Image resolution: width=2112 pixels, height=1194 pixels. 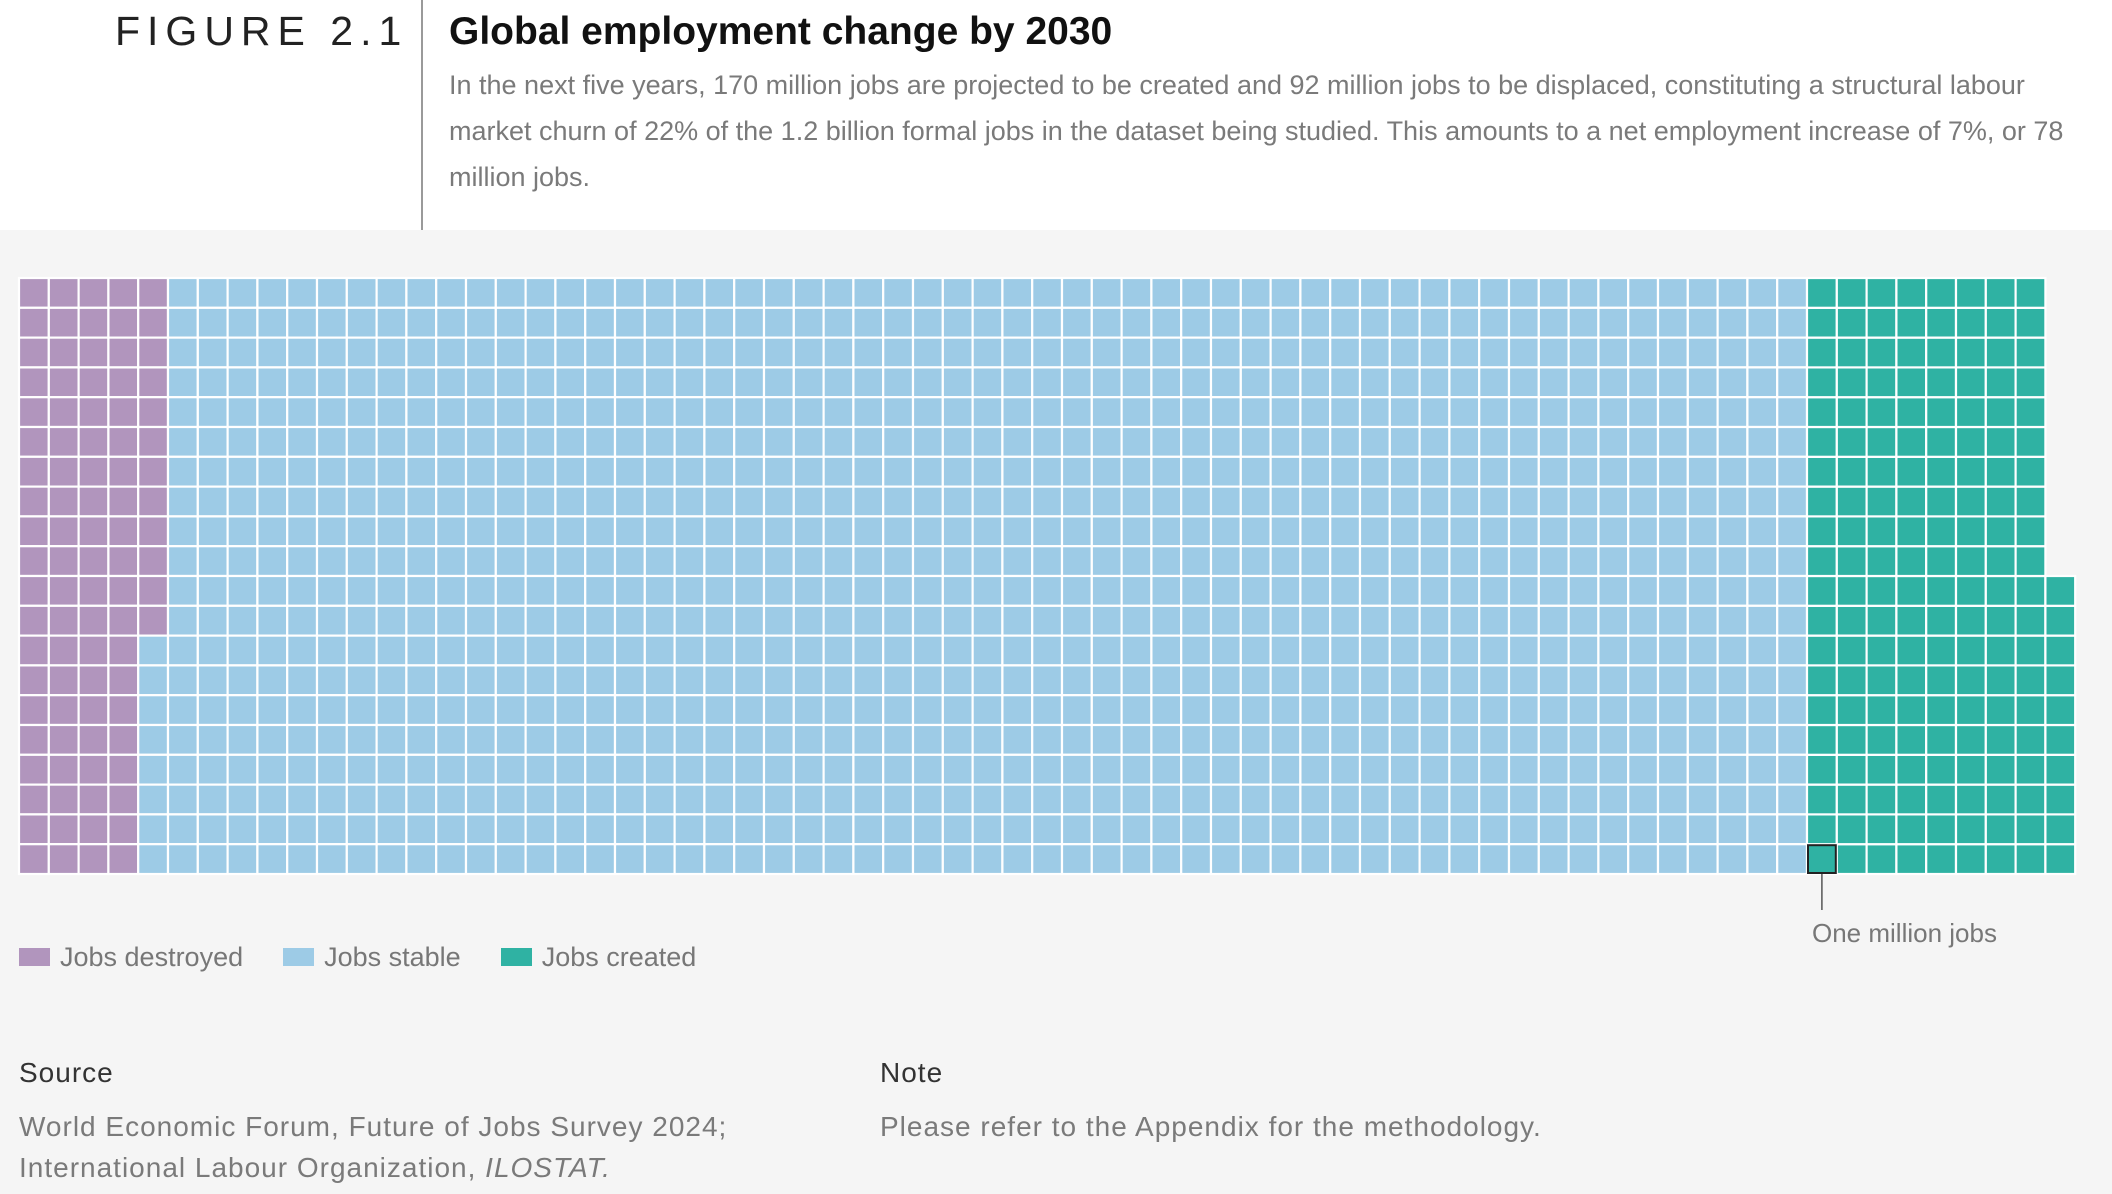 I want to click on chart-title: Global employment change by 2030, so click(x=781, y=31).